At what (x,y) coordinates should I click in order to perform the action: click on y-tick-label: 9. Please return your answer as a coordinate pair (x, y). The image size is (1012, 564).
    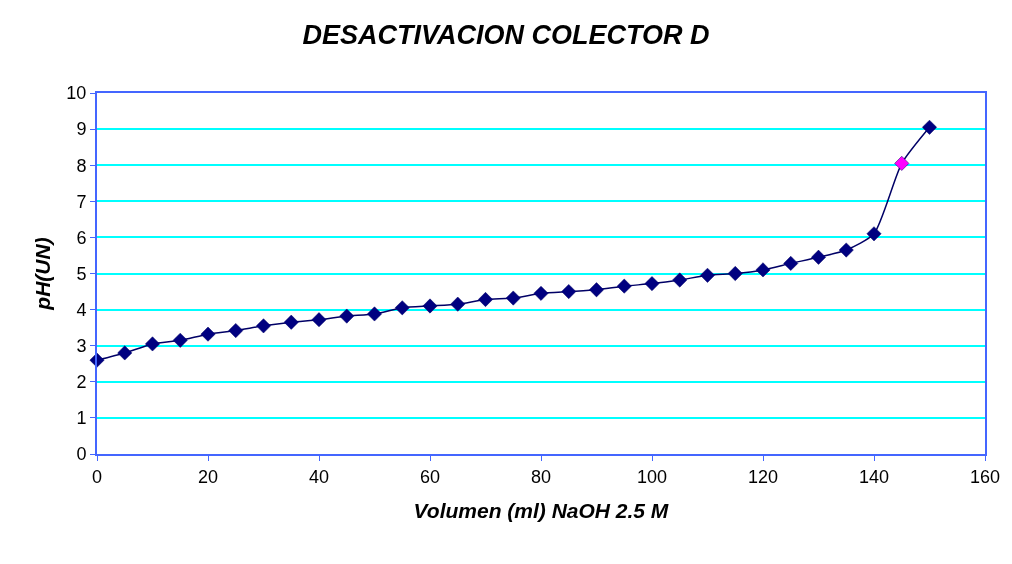
    Looking at the image, I should click on (81, 129).